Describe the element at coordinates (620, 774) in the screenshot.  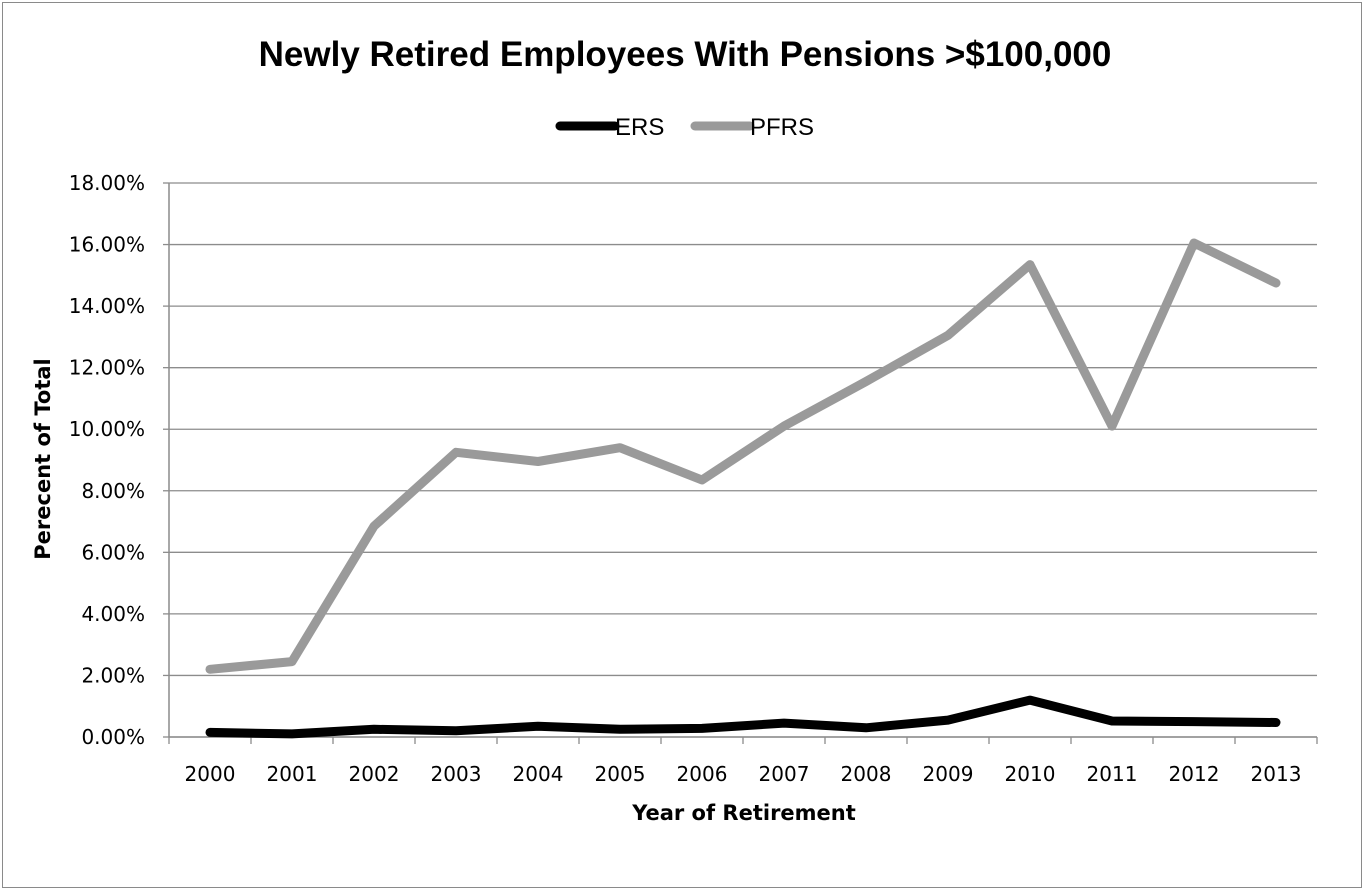
I see `x-tick-label: 2005` at that location.